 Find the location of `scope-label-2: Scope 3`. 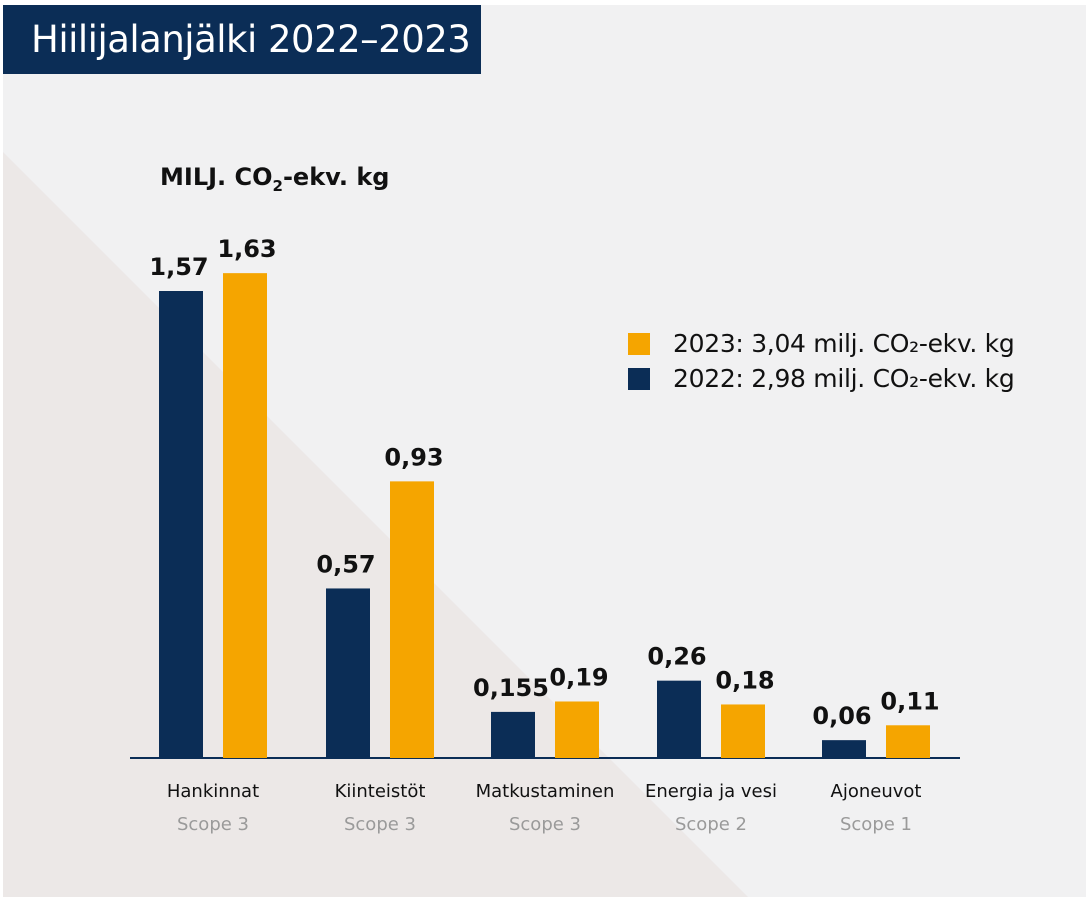

scope-label-2: Scope 3 is located at coordinates (545, 824).